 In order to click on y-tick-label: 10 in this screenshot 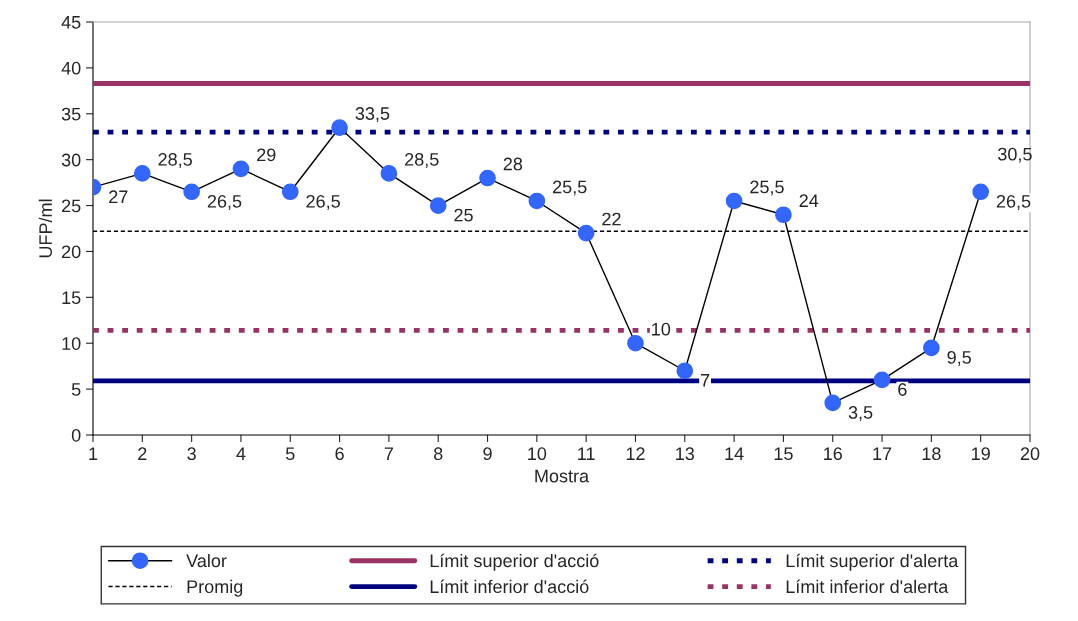, I will do `click(71, 343)`.